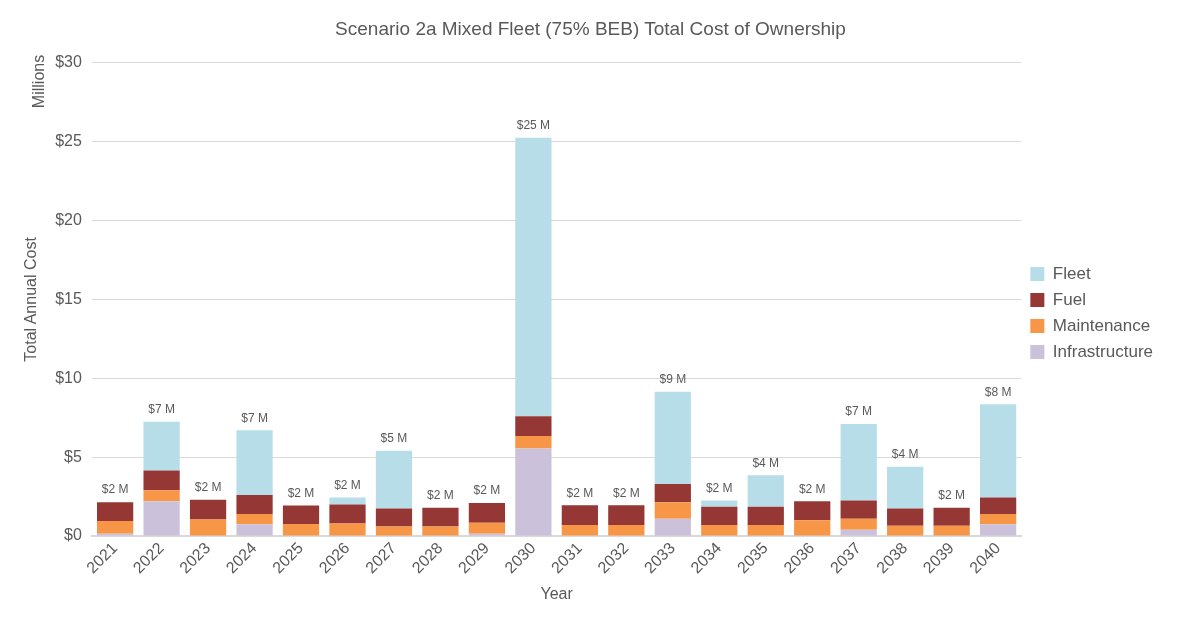  I want to click on chart-title: Scenario 2a Mixed Fleet (75% BEB) Total Cost of Ownership, so click(590, 28).